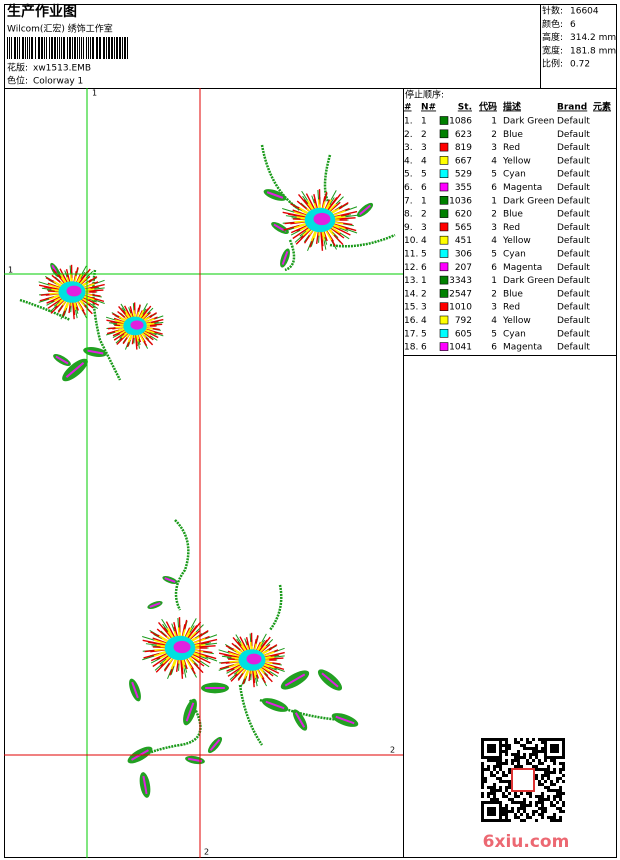  What do you see at coordinates (182, 647) in the screenshot?
I see `core` at bounding box center [182, 647].